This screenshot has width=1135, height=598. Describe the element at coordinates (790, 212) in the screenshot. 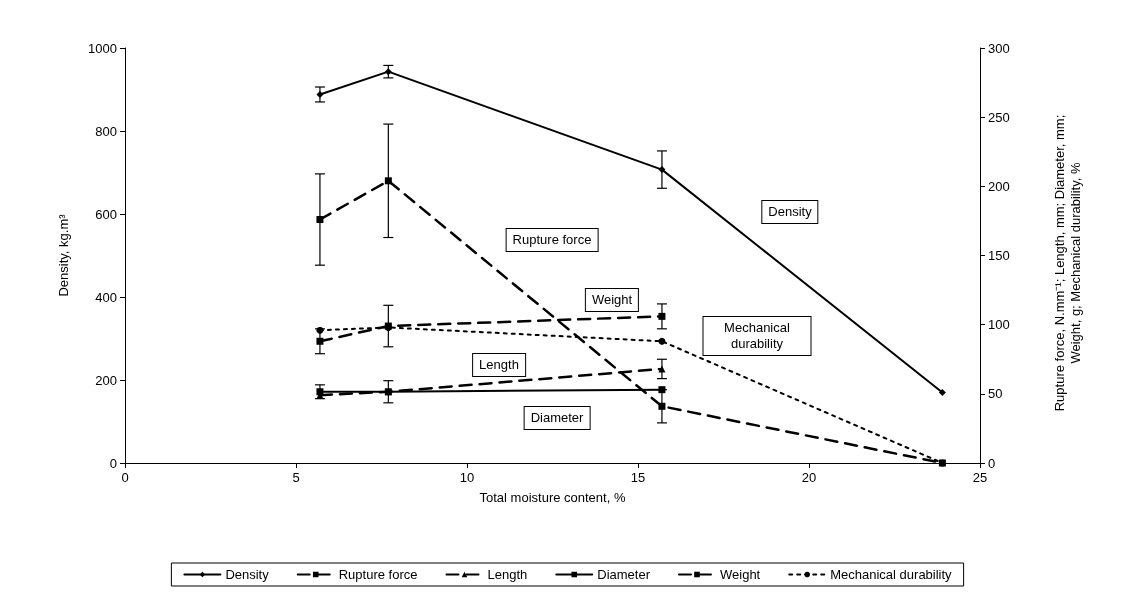

I see `text-box: Density` at that location.